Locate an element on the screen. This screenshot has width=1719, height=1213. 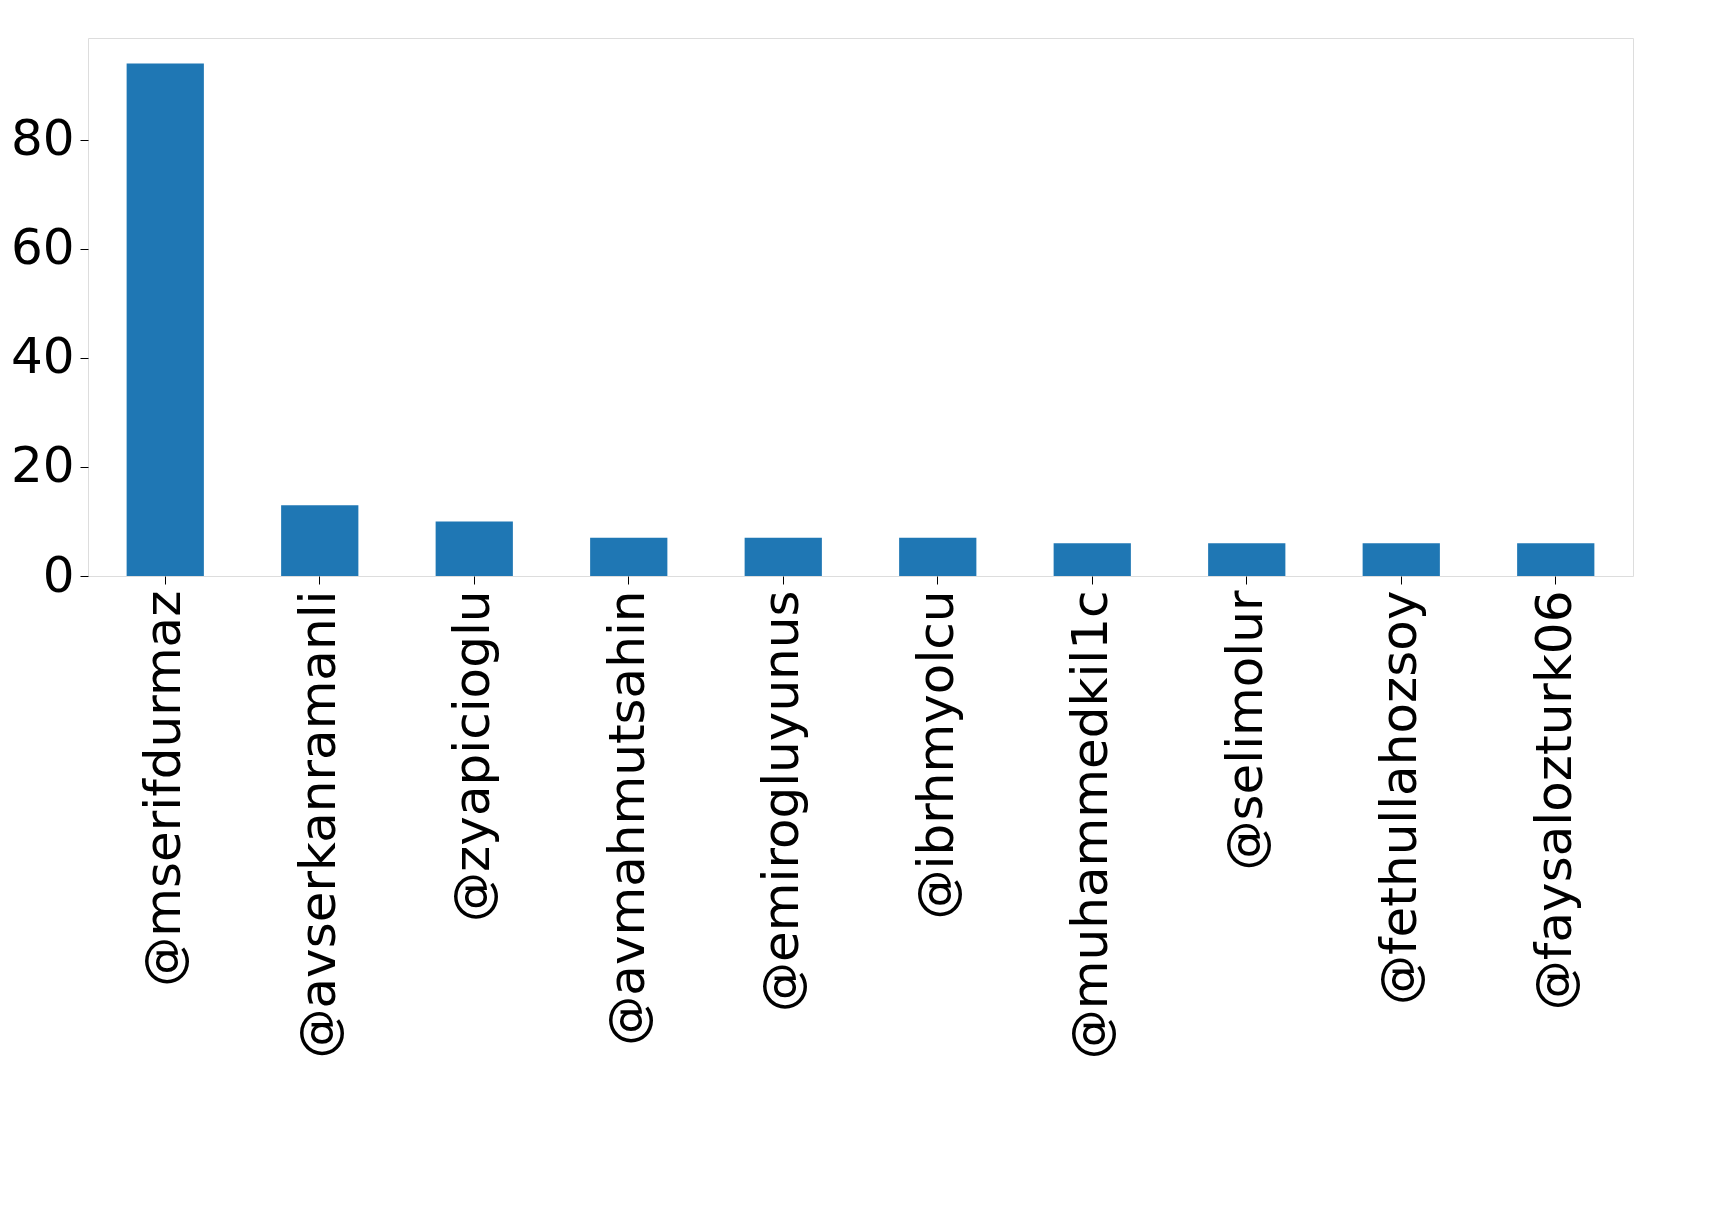
x-tick-label: @mserifdurmaz is located at coordinates (163, 788).